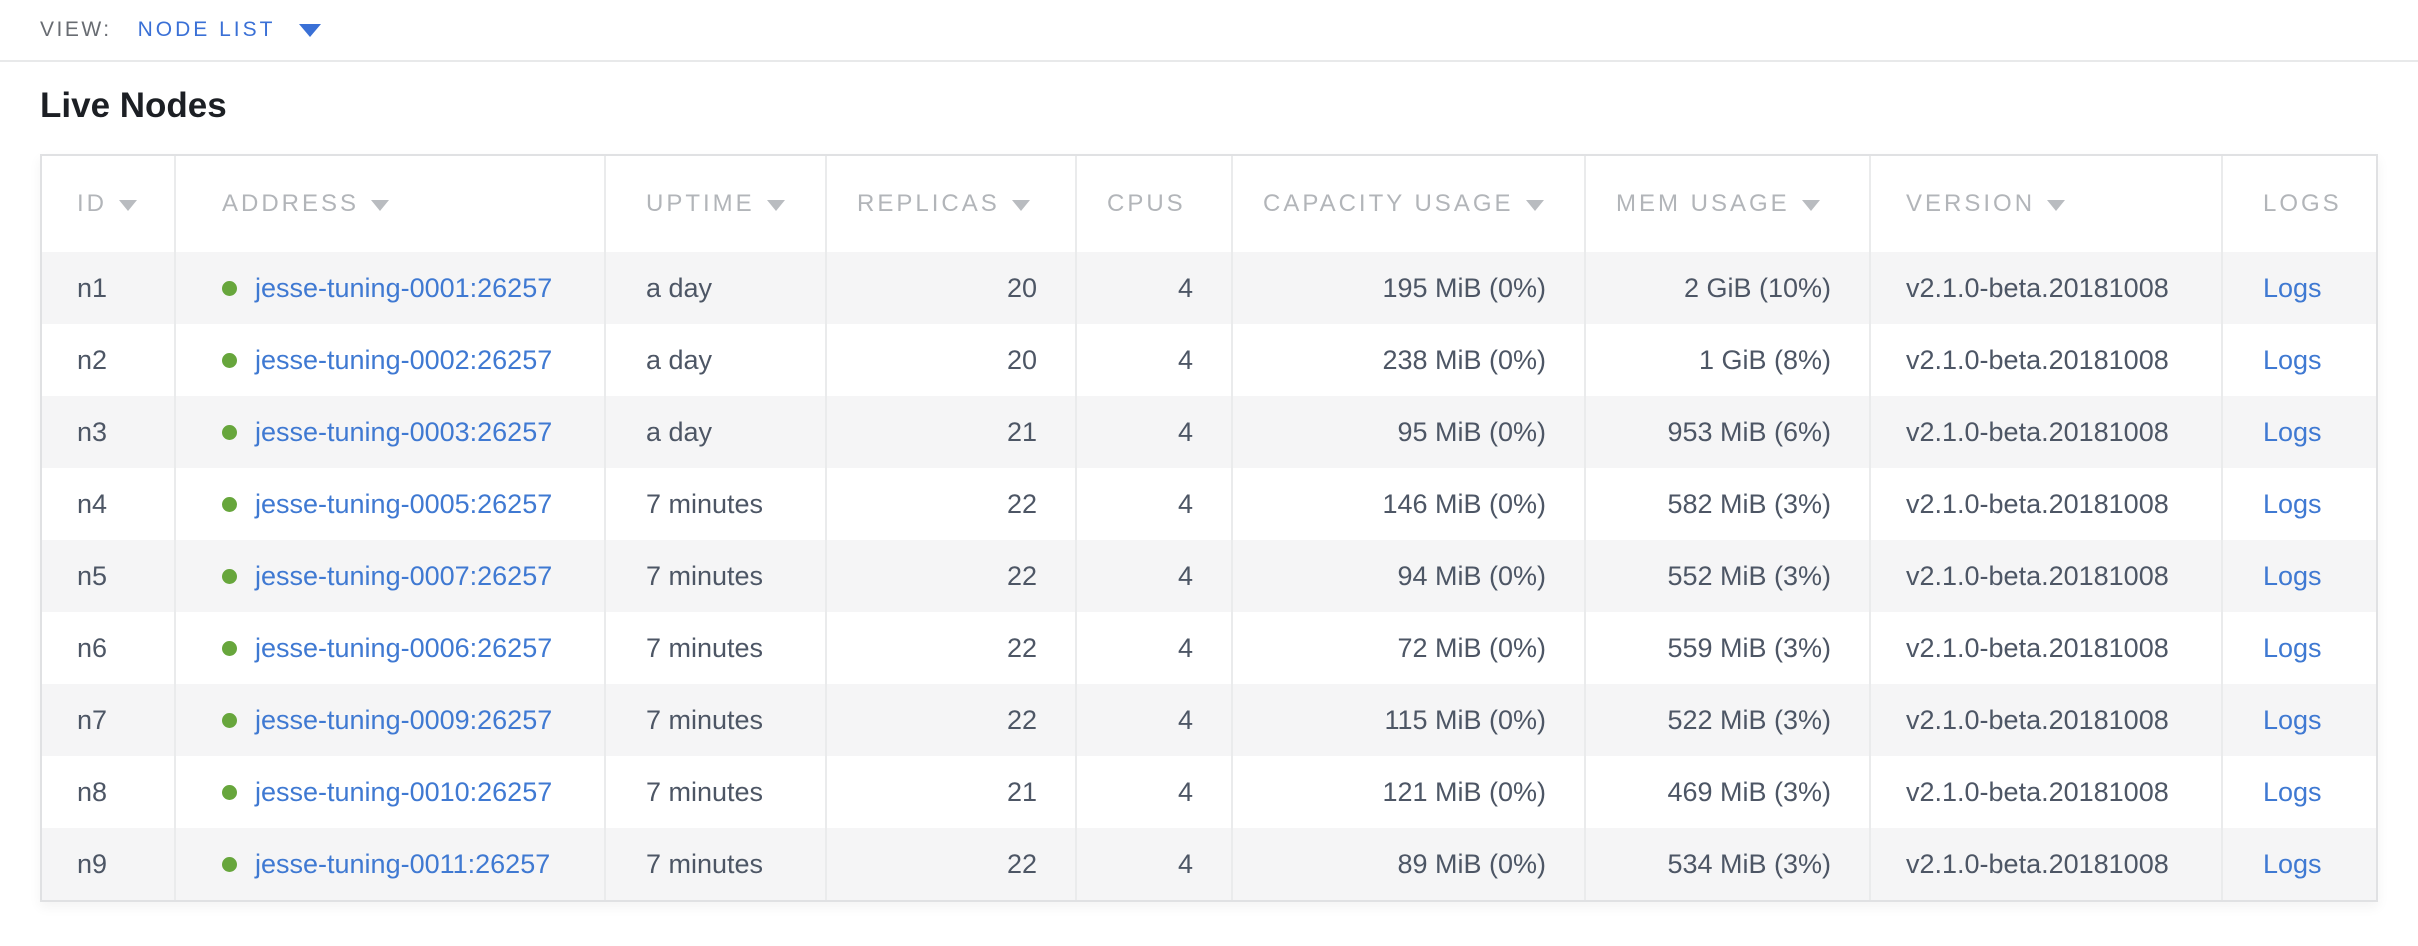 This screenshot has height=946, width=2418. Describe the element at coordinates (92, 647) in the screenshot. I see `cell-id: n6` at that location.